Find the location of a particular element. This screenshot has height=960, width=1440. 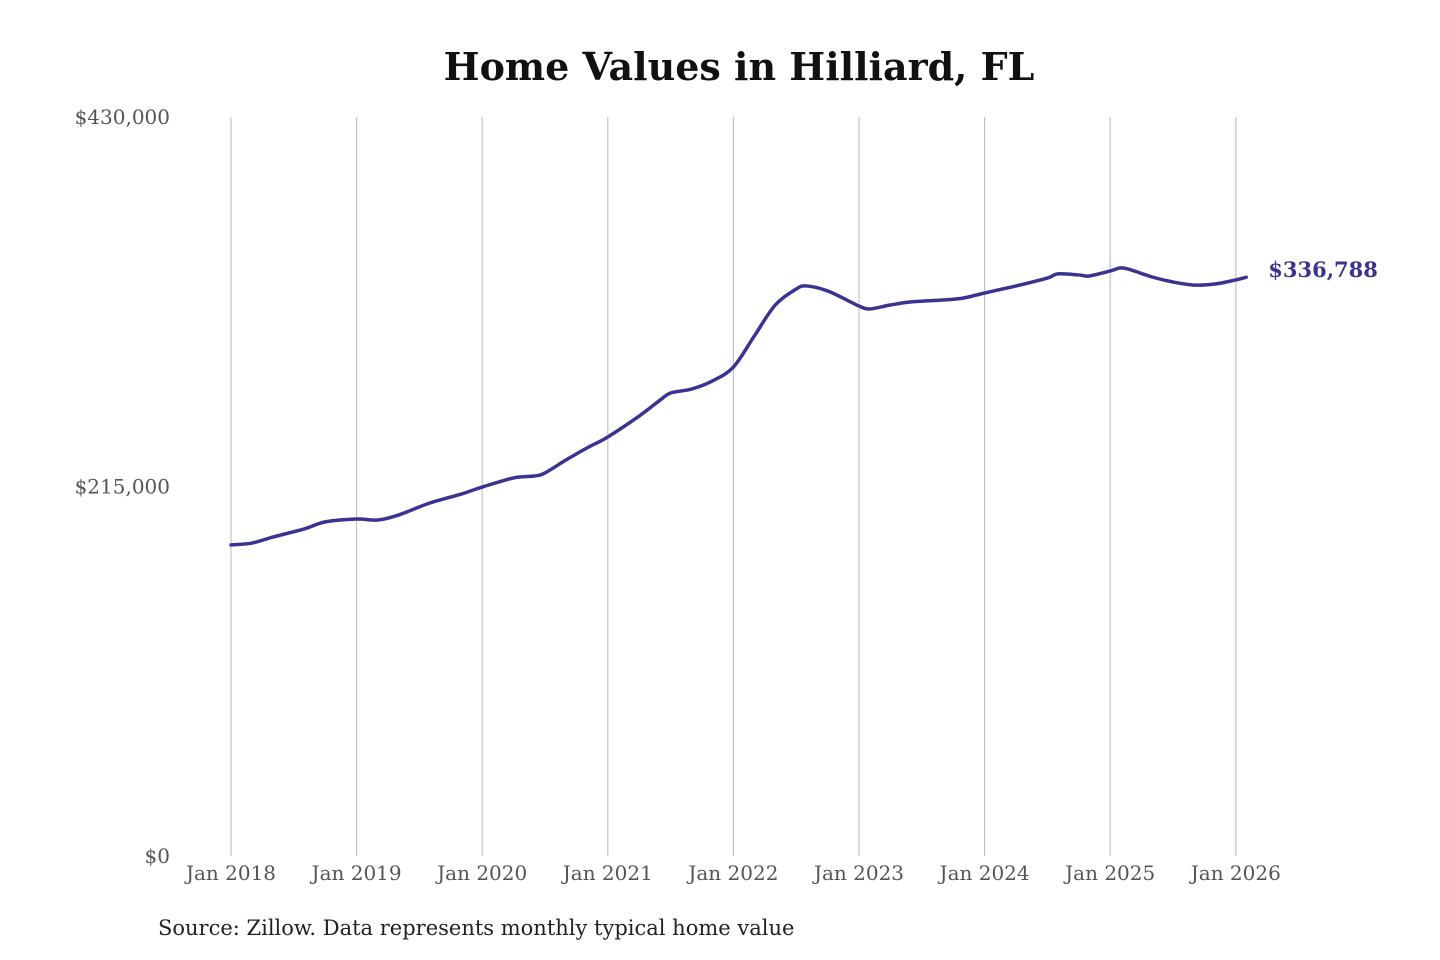

x-tick-label: Jan 2025 is located at coordinates (1109, 873).